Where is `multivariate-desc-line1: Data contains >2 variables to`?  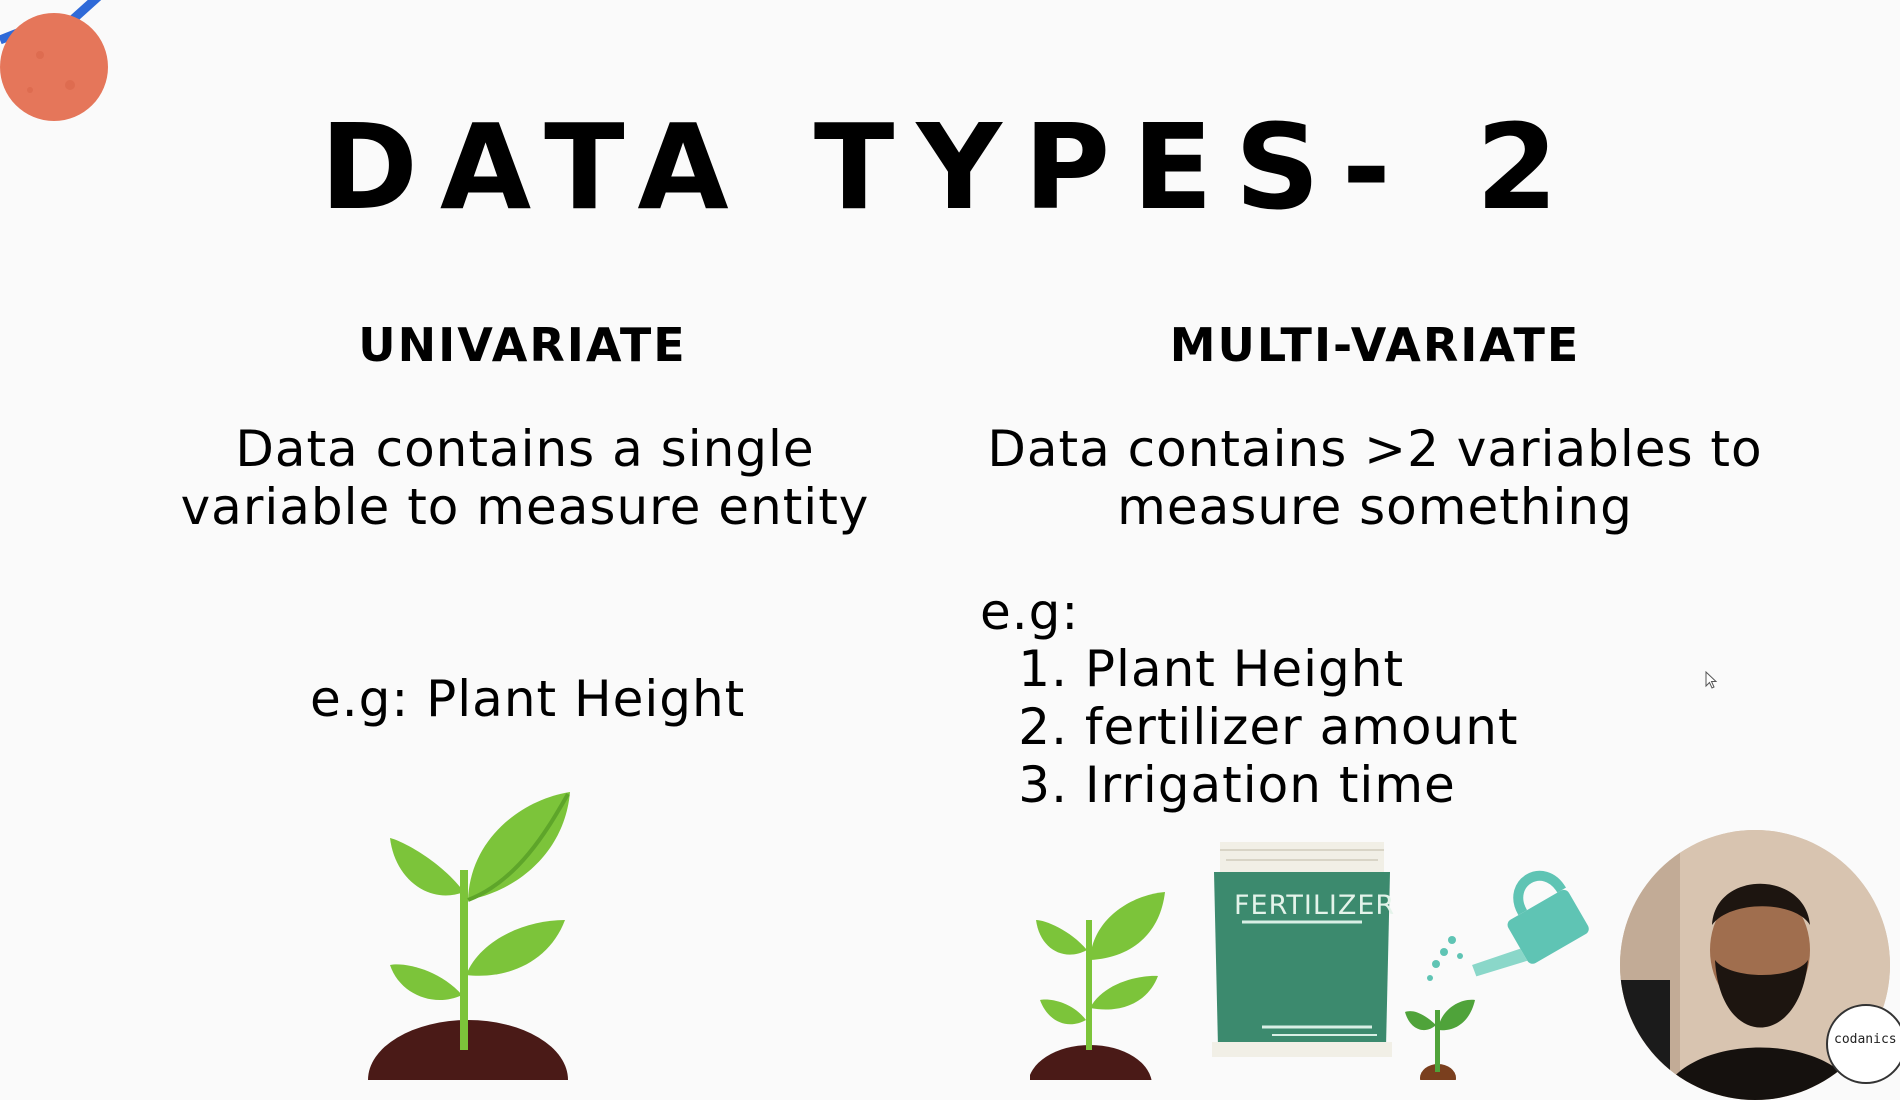
multivariate-desc-line1: Data contains >2 variables to is located at coordinates (1375, 449).